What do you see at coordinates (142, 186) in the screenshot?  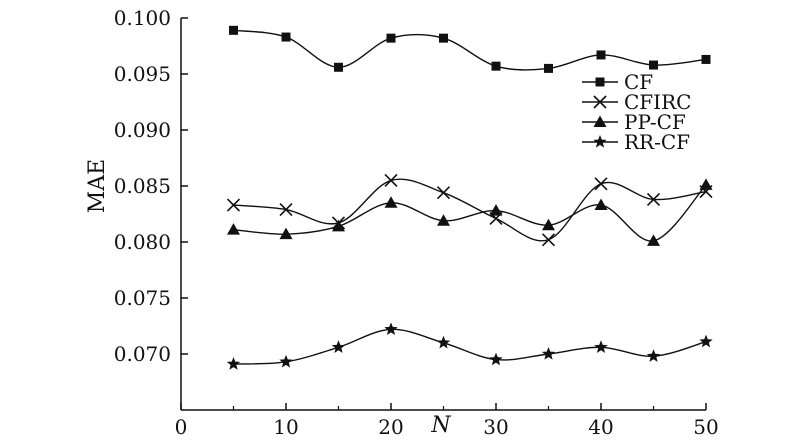 I see `y-tick-label: 0.085` at bounding box center [142, 186].